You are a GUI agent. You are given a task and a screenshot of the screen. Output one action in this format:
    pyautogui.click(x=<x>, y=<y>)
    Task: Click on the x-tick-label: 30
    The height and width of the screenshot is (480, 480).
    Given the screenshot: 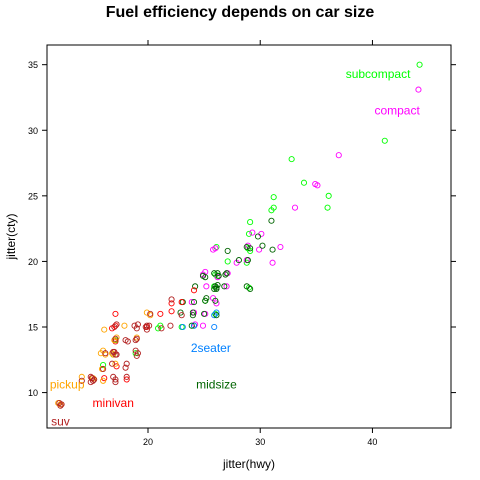 What is the action you would take?
    pyautogui.click(x=260, y=442)
    